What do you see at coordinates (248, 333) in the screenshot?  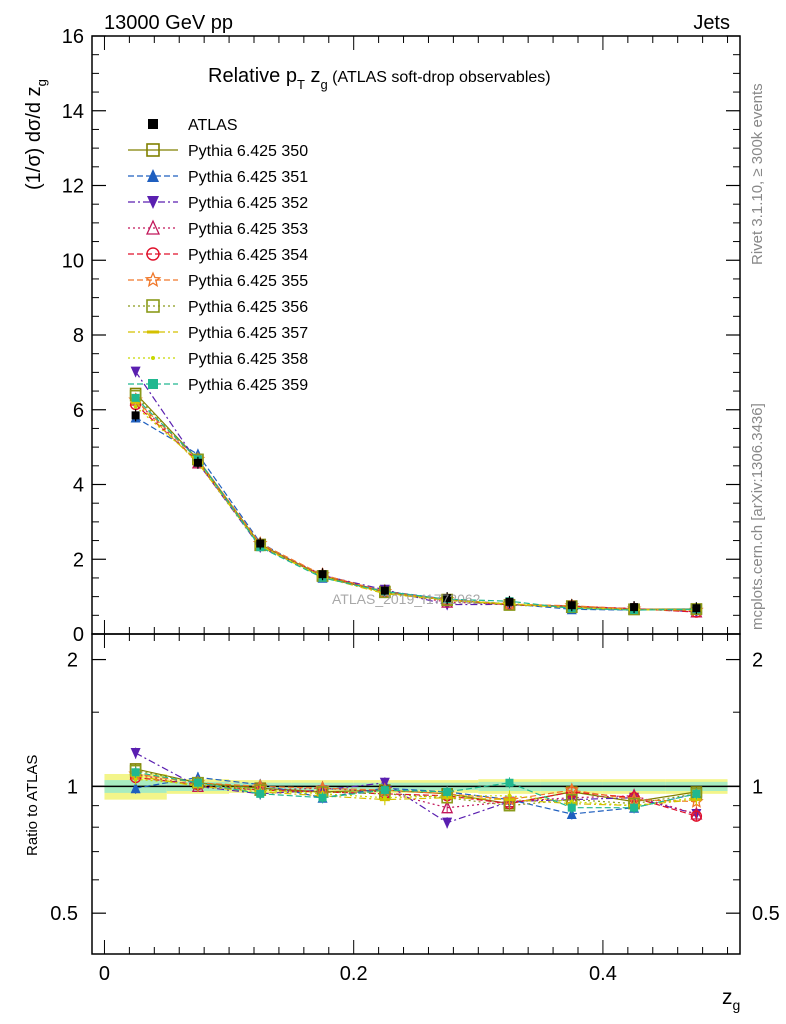 I see `legend-label: Pythia 6.425 357` at bounding box center [248, 333].